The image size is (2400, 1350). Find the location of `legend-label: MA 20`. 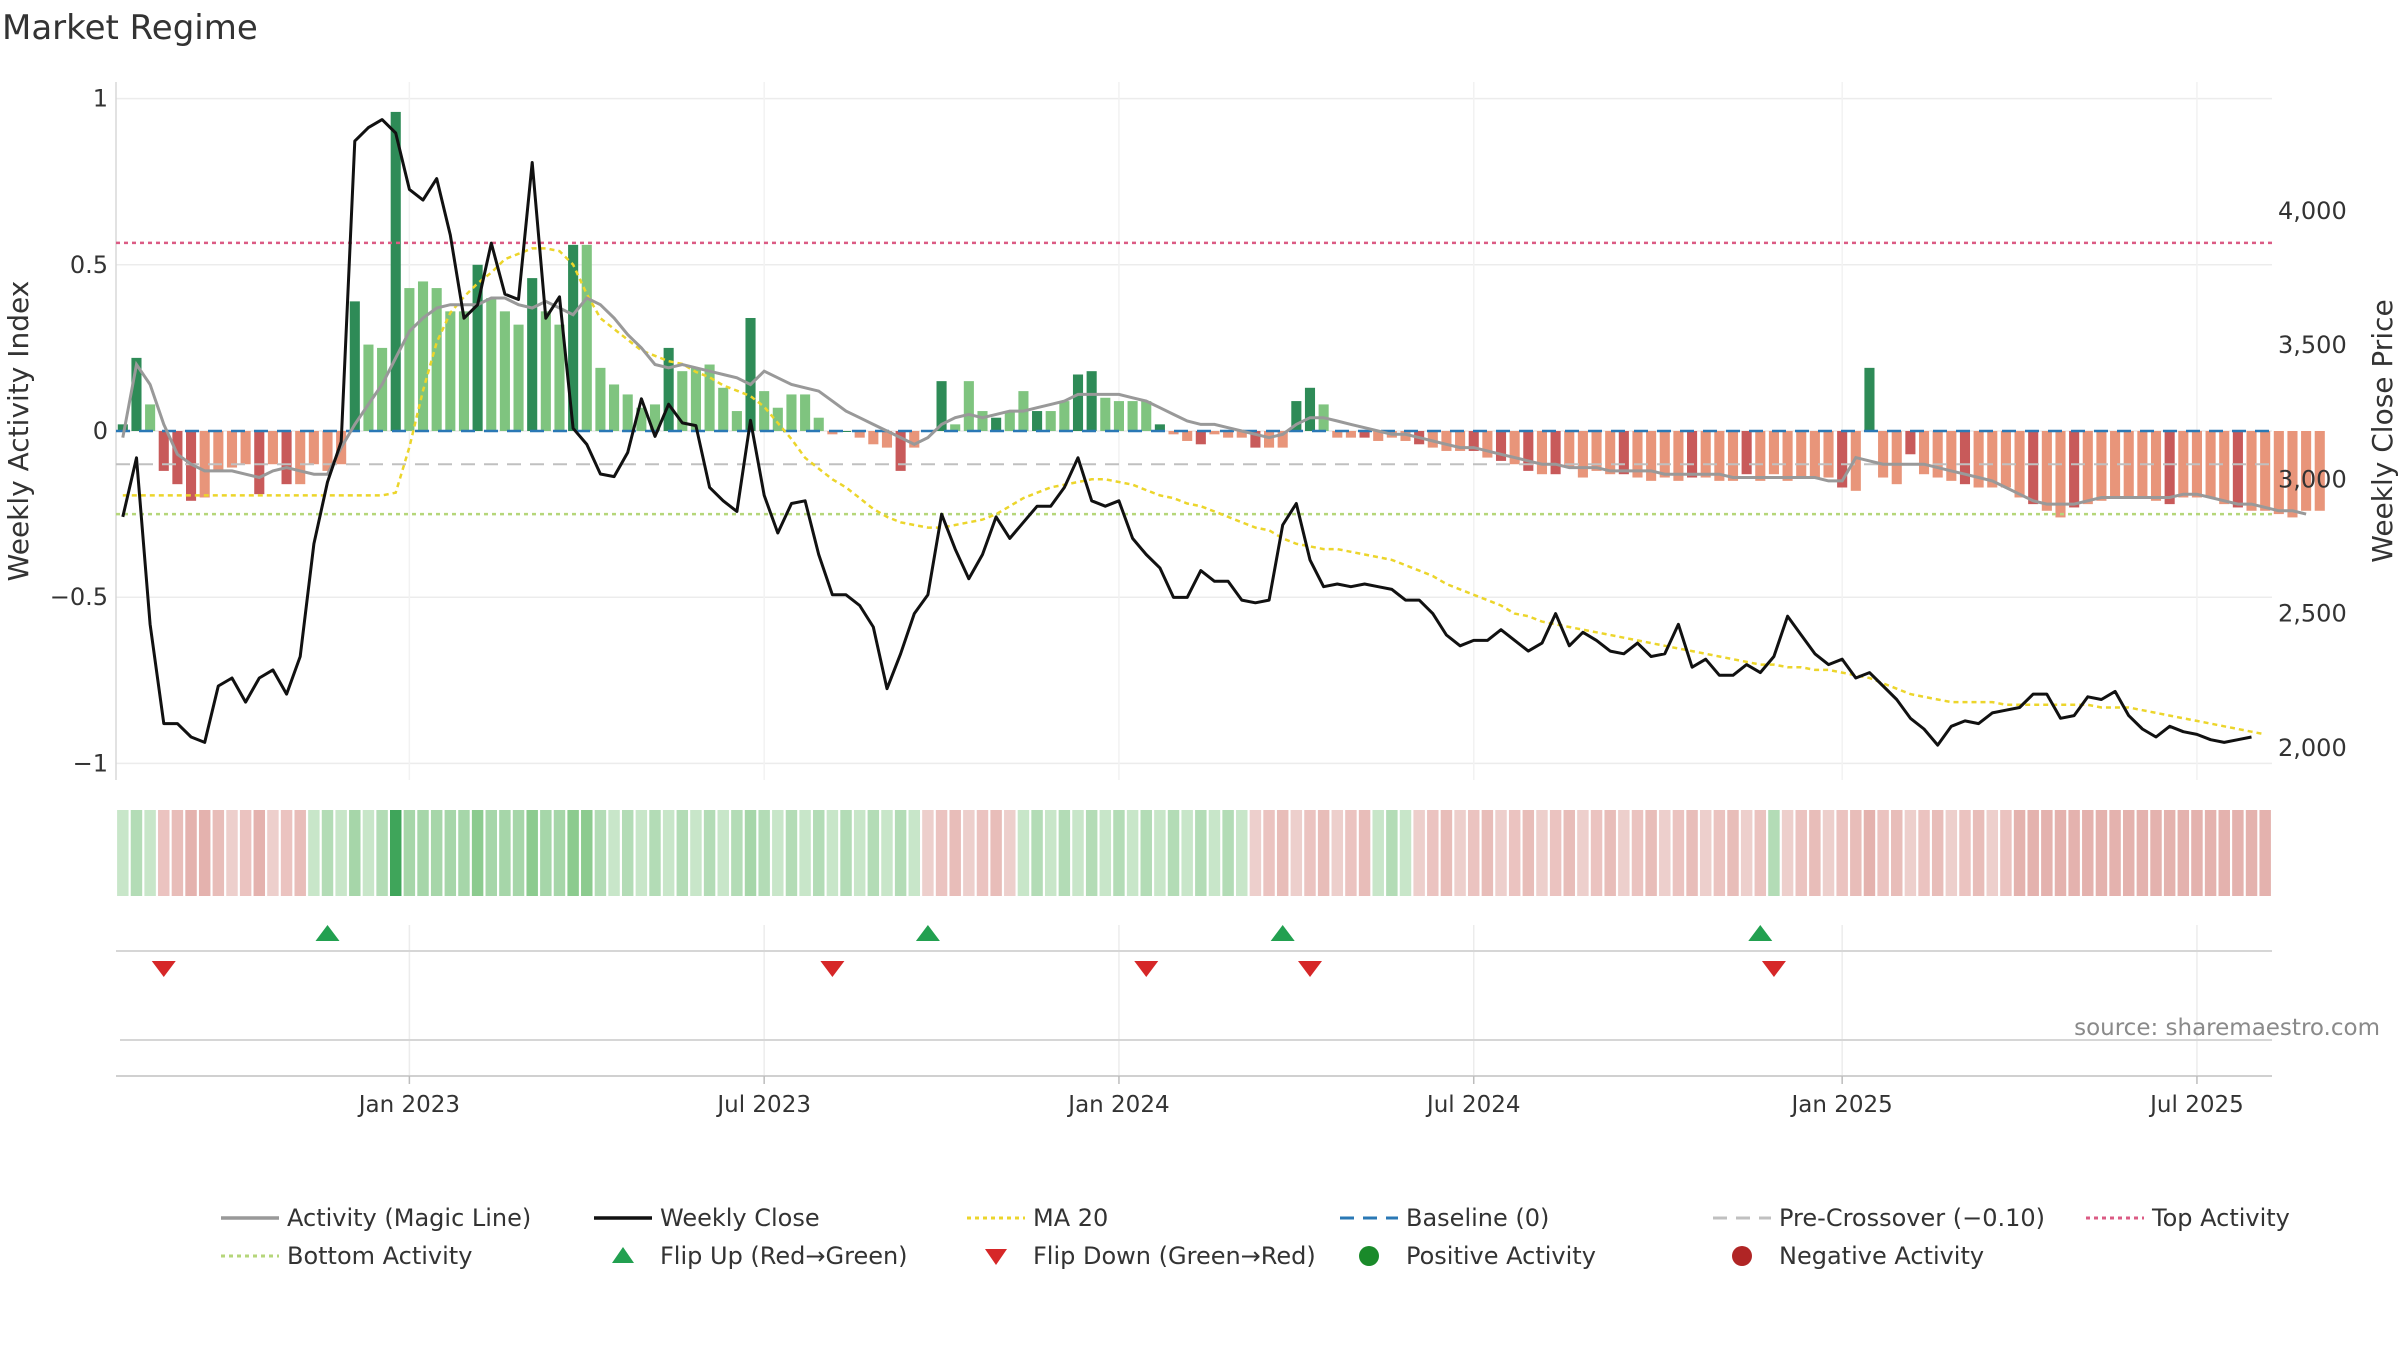

legend-label: MA 20 is located at coordinates (1071, 1218).